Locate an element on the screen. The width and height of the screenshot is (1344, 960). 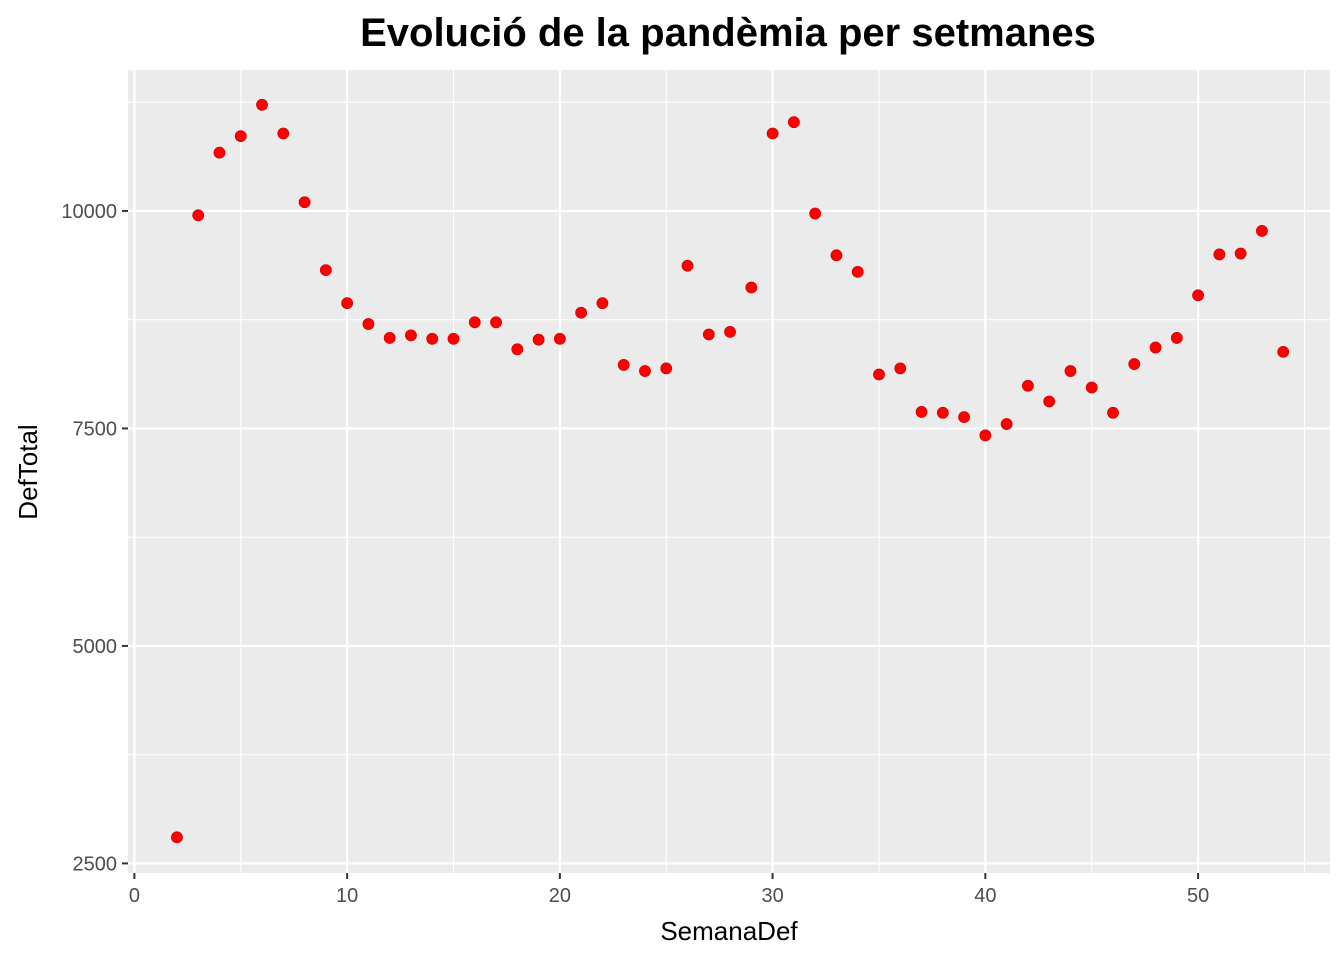
y-axis-title: DefTotal is located at coordinates (28, 471).